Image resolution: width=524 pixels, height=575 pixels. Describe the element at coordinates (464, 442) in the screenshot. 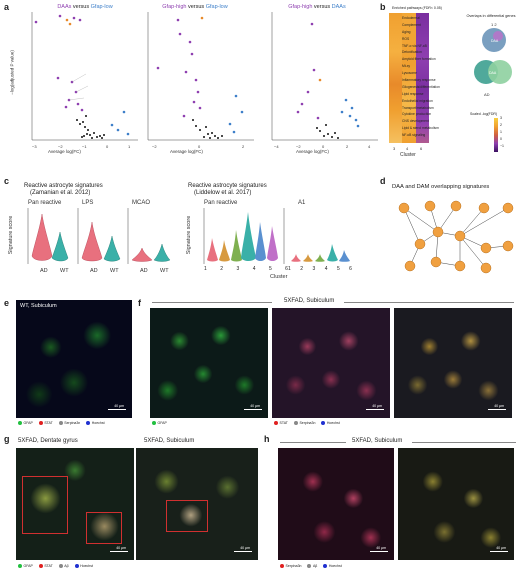

I see `h-title-line-right` at that location.